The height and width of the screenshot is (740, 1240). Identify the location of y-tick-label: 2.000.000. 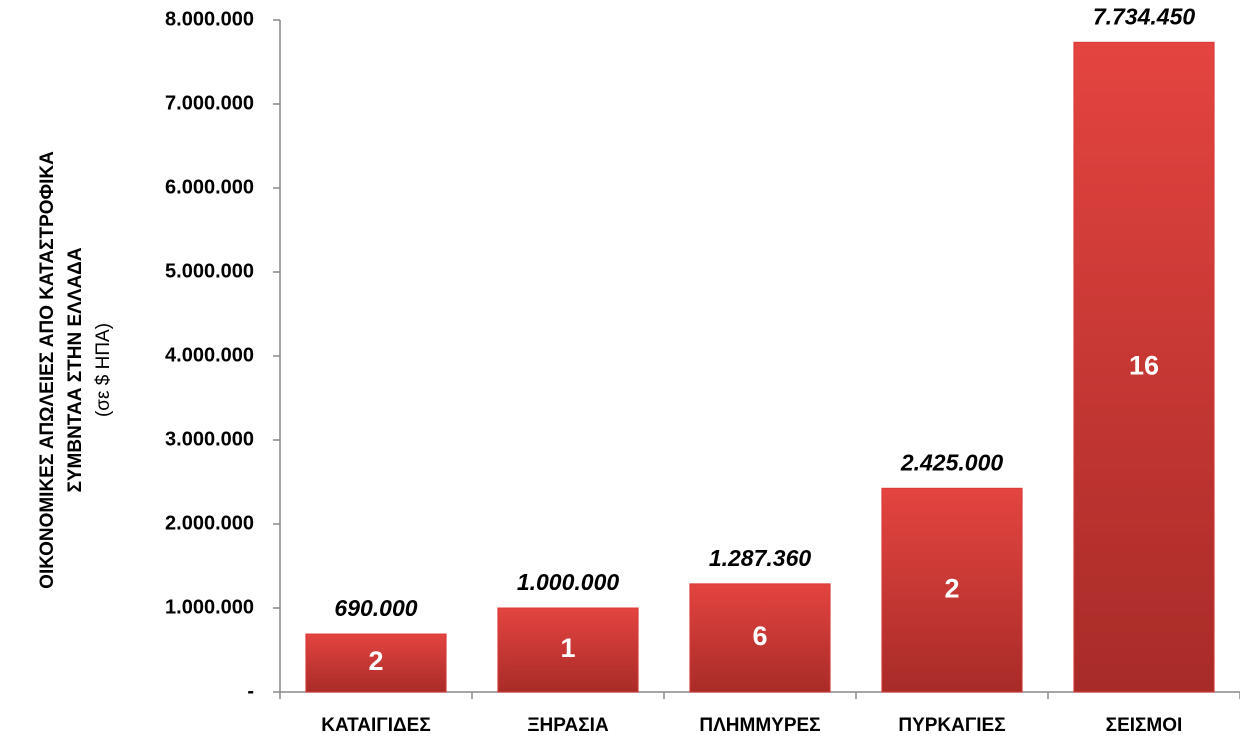
(209, 523).